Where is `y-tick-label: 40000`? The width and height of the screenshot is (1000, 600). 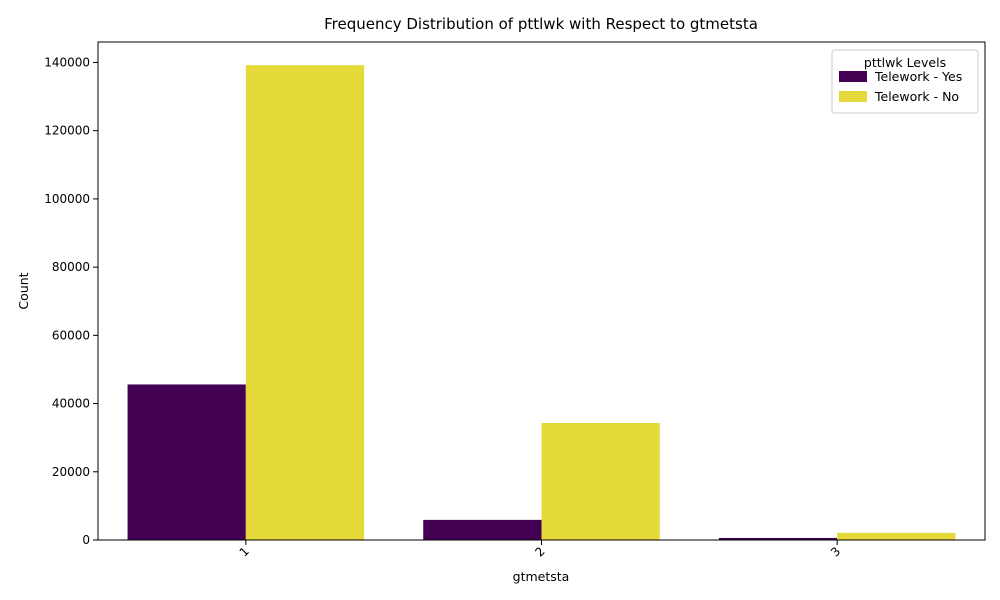
y-tick-label: 40000 is located at coordinates (71, 404).